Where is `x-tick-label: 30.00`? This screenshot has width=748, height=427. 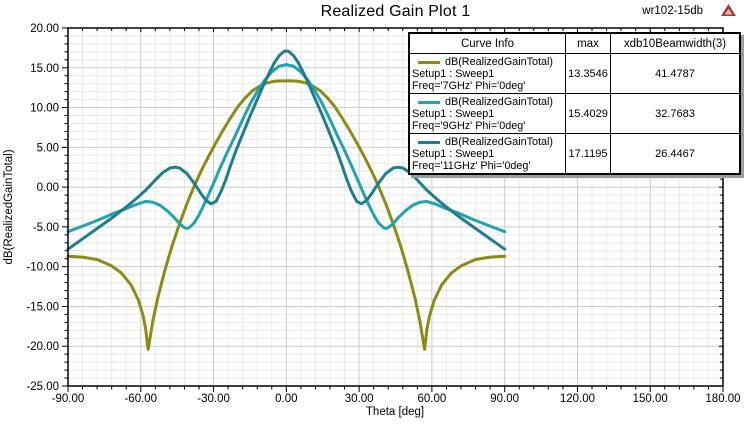 x-tick-label: 30.00 is located at coordinates (359, 399).